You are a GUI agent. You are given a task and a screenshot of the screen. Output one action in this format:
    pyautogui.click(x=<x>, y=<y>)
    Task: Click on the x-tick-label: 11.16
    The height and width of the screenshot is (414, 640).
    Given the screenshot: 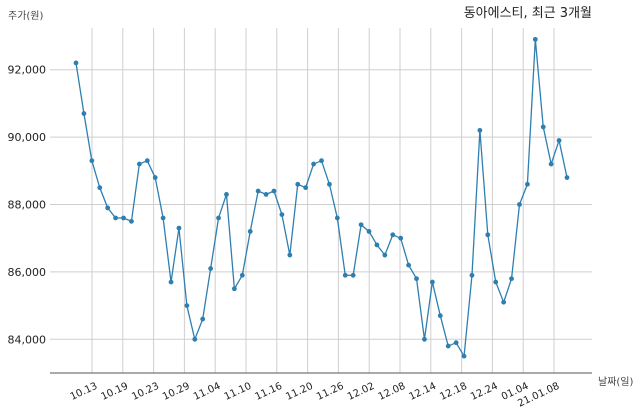 What is the action you would take?
    pyautogui.click(x=268, y=392)
    